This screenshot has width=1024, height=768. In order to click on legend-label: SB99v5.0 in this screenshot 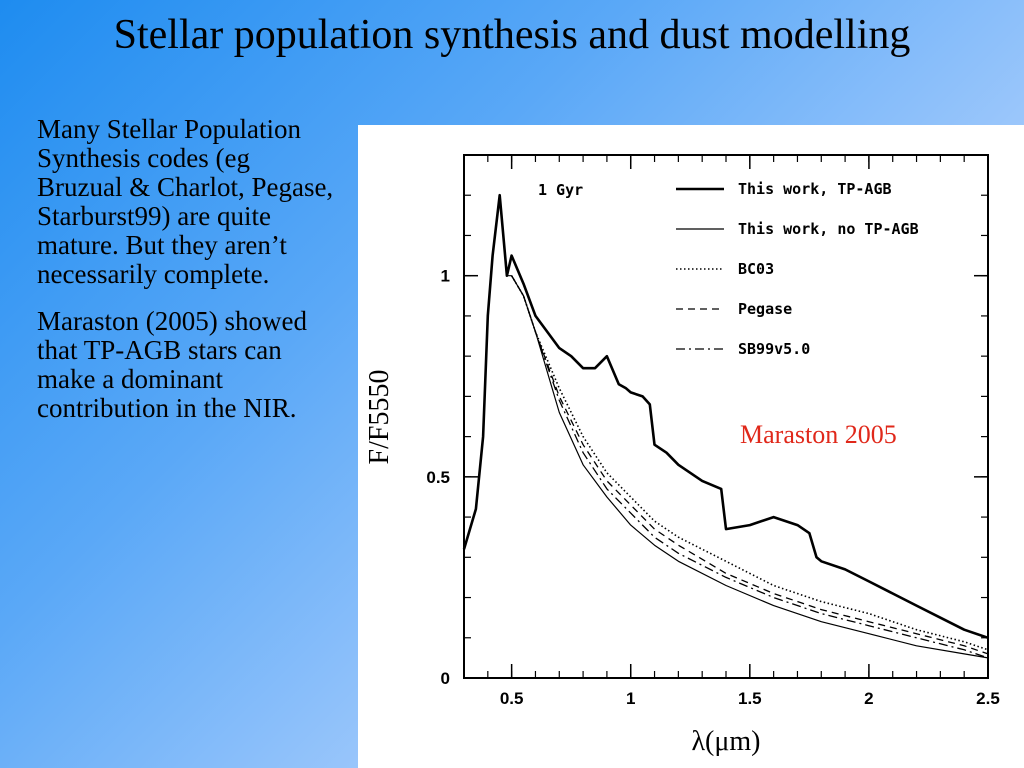, I will do `click(774, 349)`.